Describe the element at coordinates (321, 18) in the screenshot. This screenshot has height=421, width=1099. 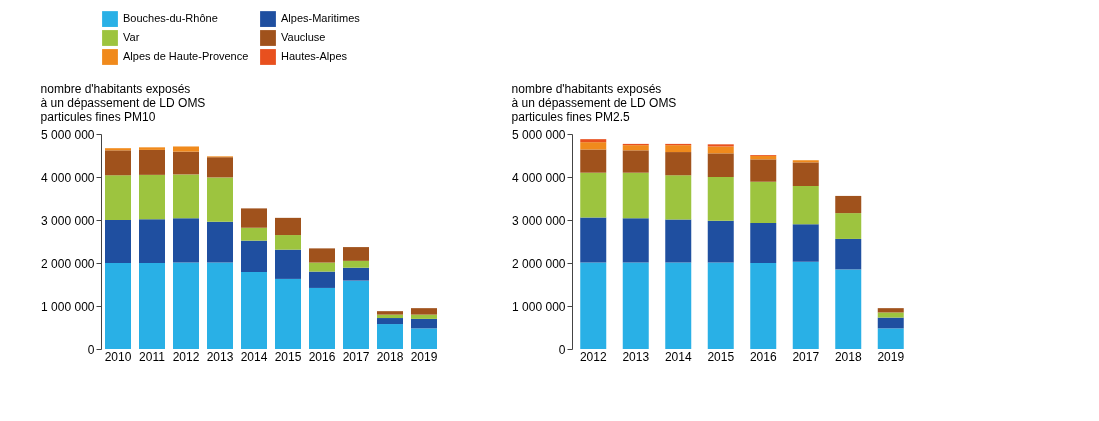
I see `legend-label: Alpes-Maritimes` at that location.